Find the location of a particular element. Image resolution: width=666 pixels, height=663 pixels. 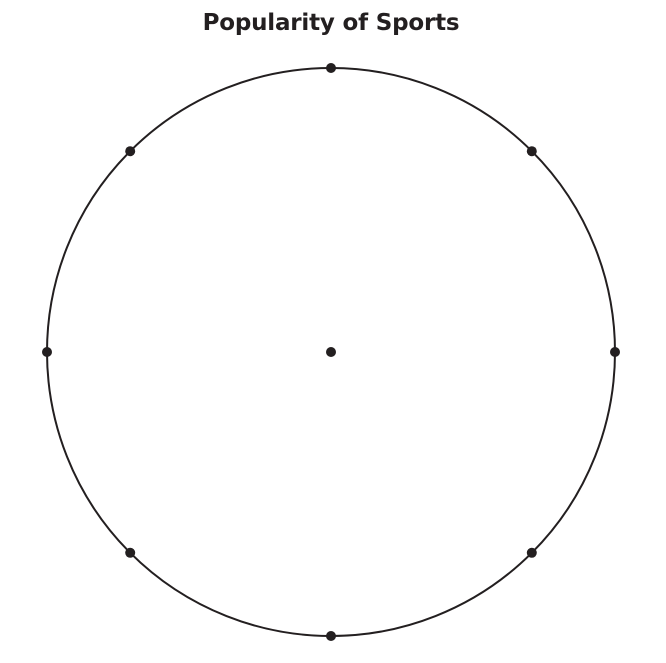

boundary-marker-right is located at coordinates (615, 352).